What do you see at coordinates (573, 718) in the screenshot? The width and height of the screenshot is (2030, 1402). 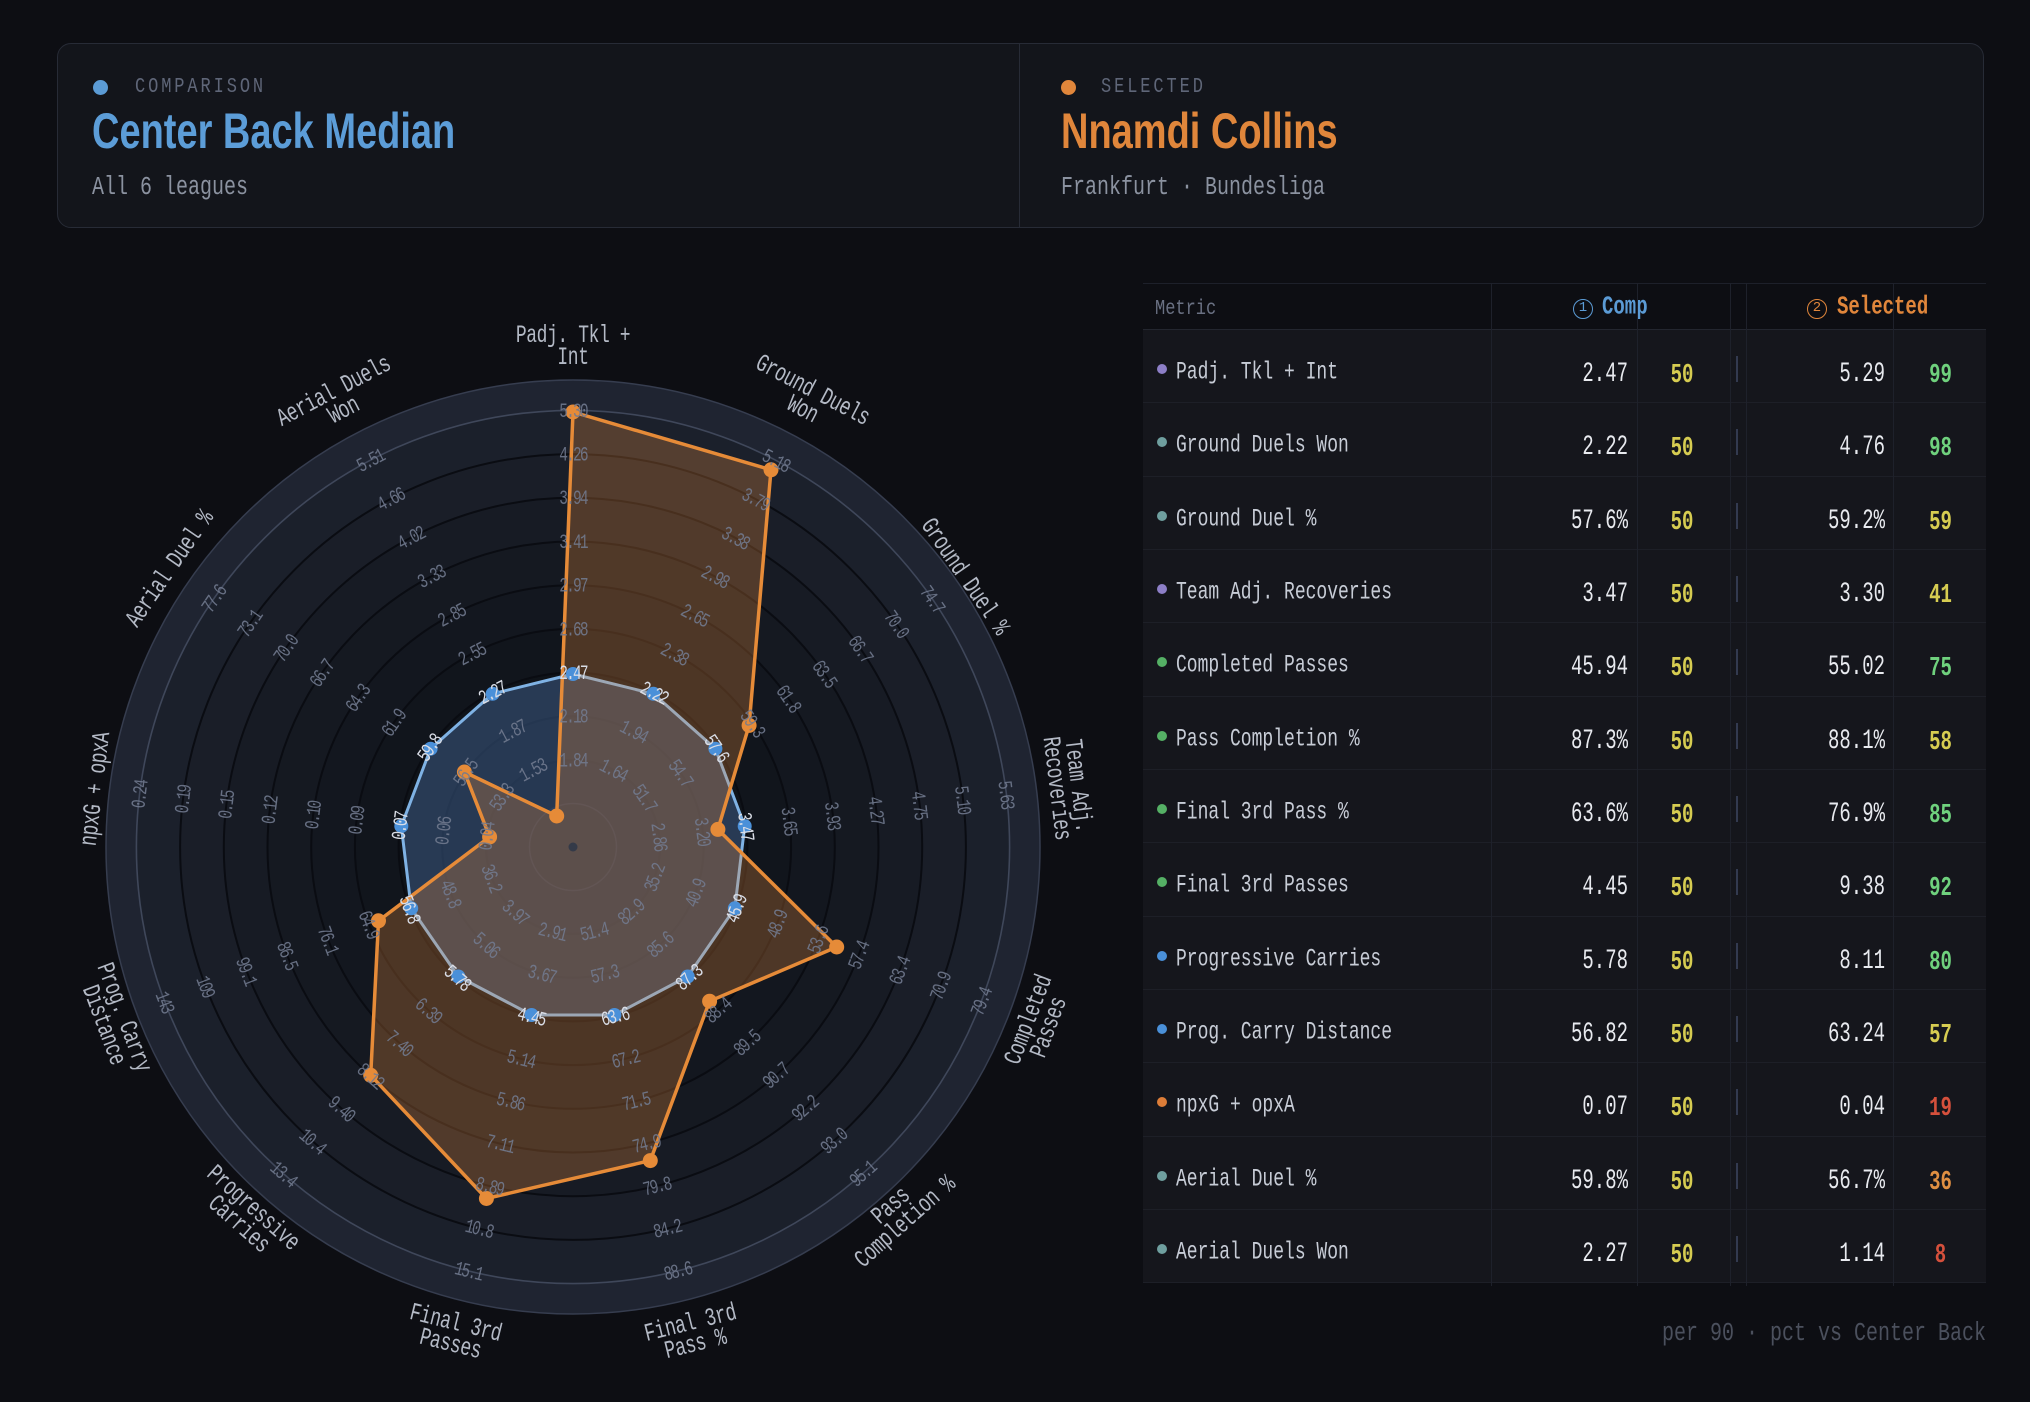 I see `svg-text: 2.18` at bounding box center [573, 718].